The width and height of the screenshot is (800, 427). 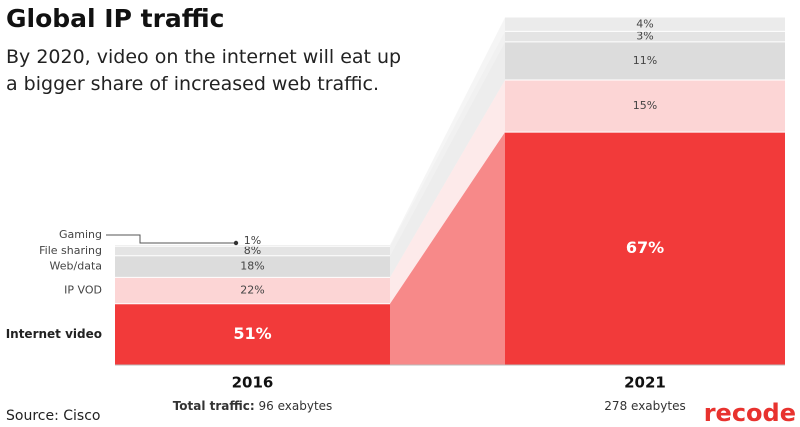 I want to click on x-tick-label: 2016, so click(x=253, y=383).